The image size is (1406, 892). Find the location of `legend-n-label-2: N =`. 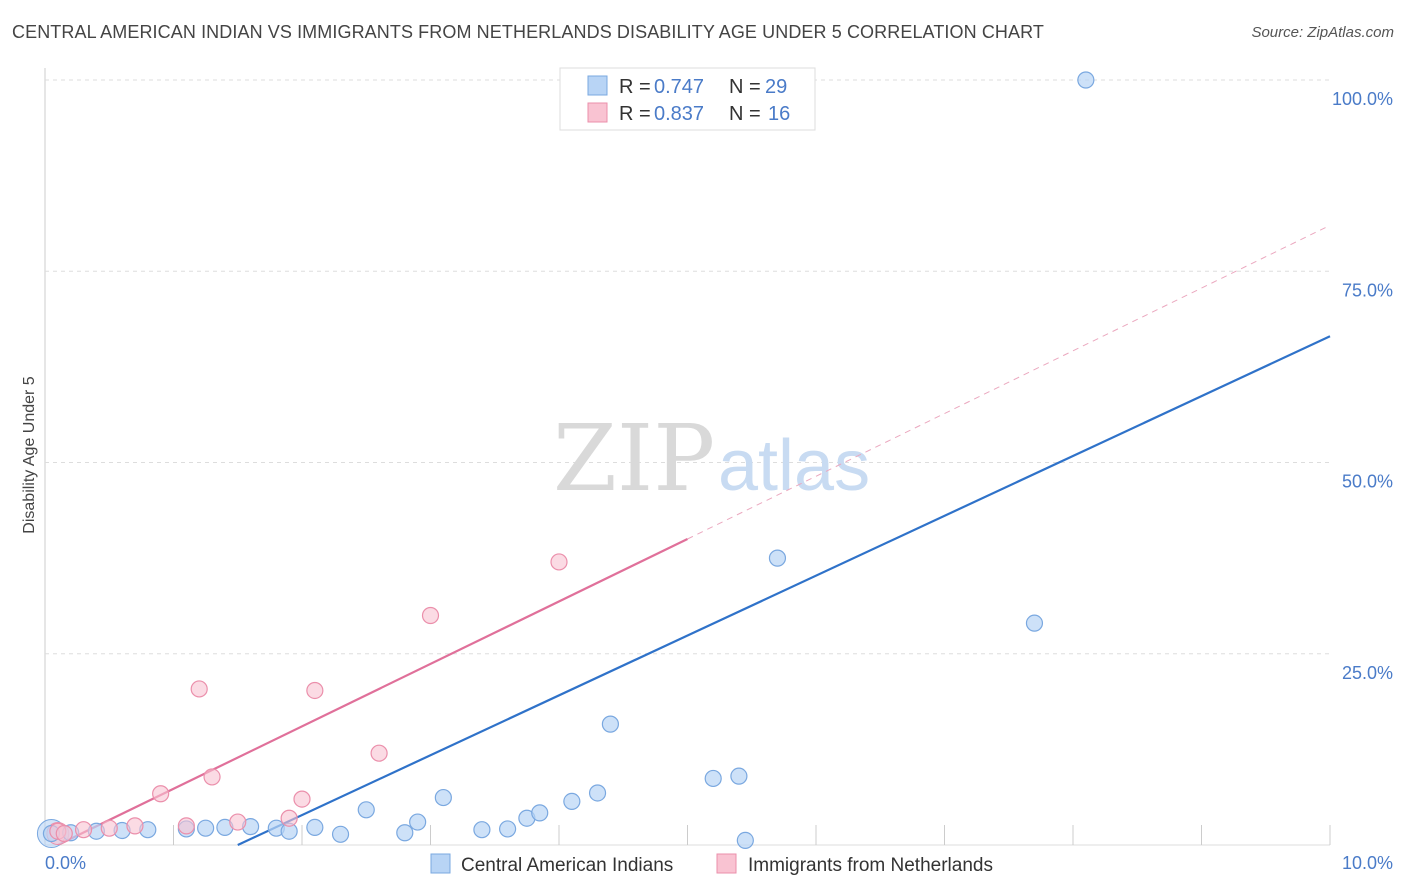

legend-n-label-2: N = is located at coordinates (745, 114).